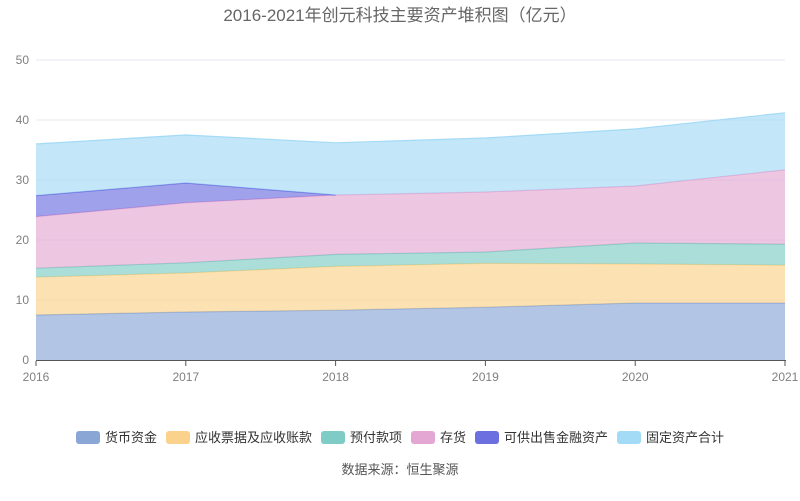  Describe the element at coordinates (23, 60) in the screenshot. I see `y-tick-label: 50` at that location.